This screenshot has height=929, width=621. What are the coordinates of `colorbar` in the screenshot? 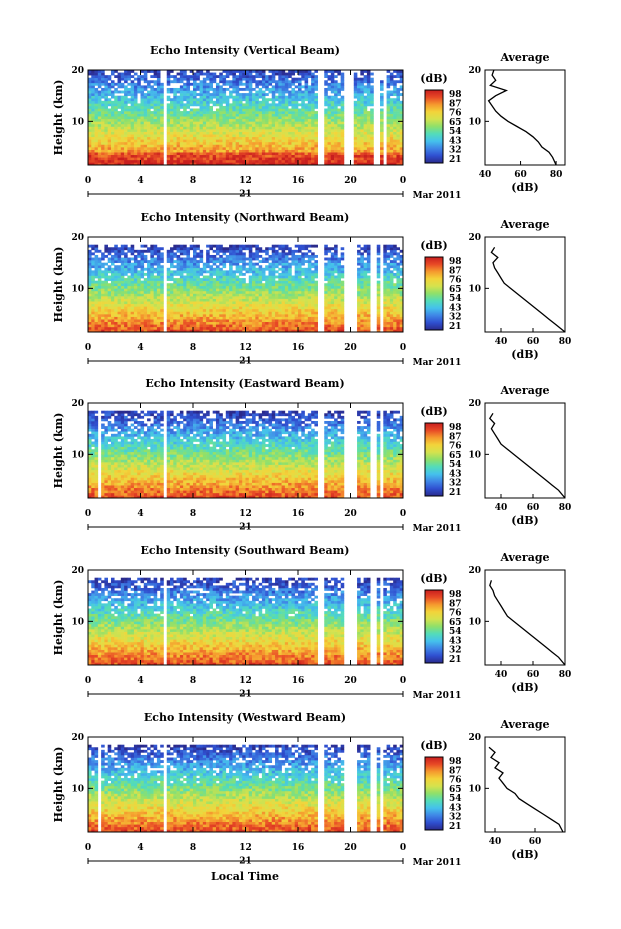 It's located at (434, 459).